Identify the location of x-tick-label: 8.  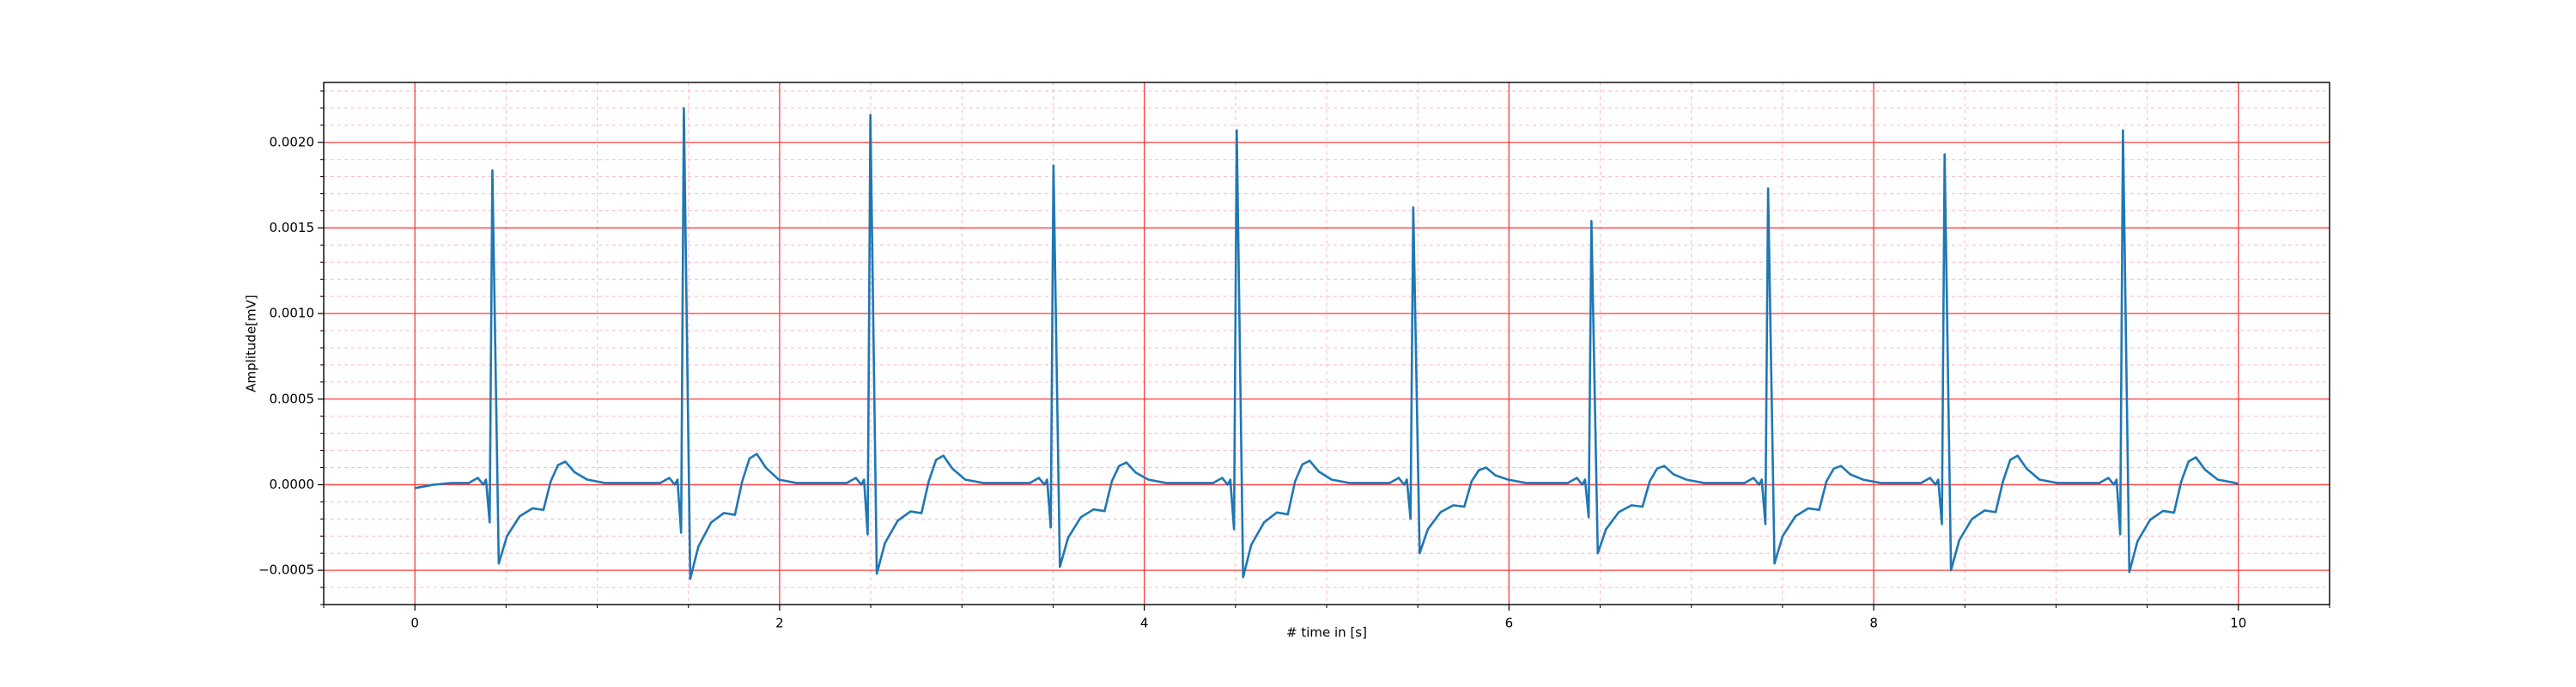
(1873, 623).